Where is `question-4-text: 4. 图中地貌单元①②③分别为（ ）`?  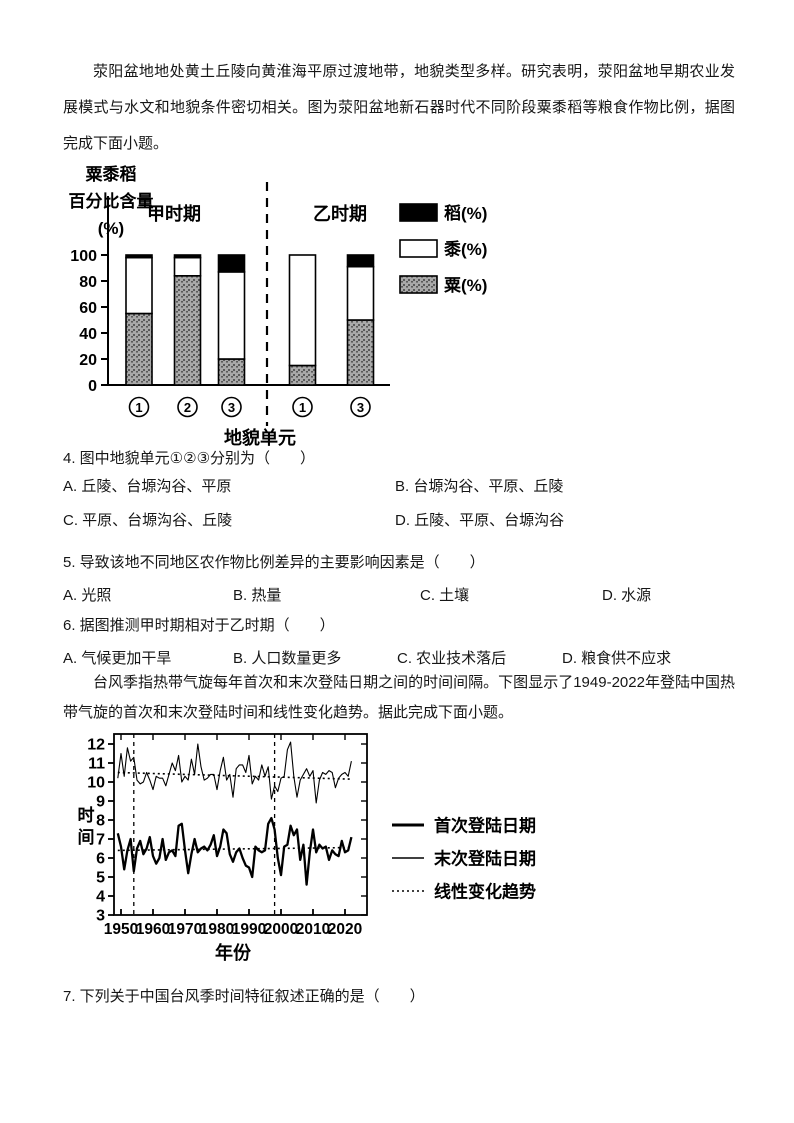 question-4-text: 4. 图中地貌单元①②③分别为（ ） is located at coordinates (189, 458).